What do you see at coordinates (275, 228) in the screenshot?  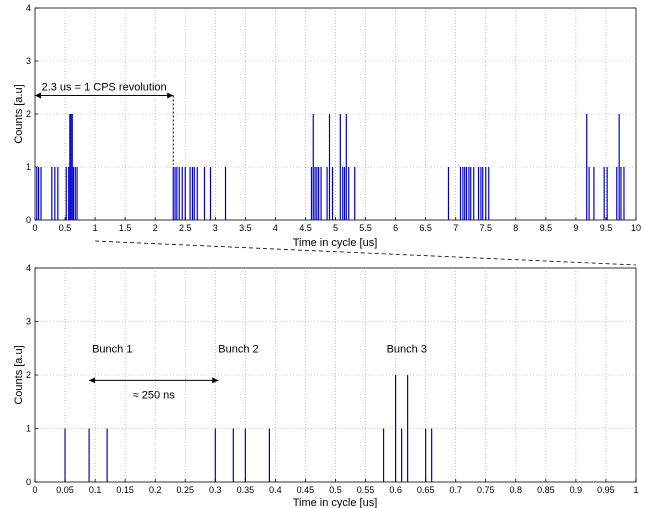 I see `top-x-tick-label: 4` at bounding box center [275, 228].